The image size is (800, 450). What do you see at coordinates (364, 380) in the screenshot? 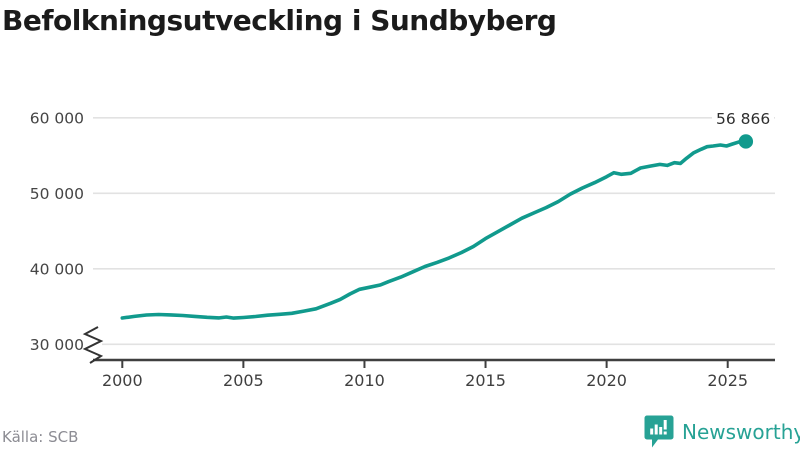
I see `x-axis-tick-label: 2010` at bounding box center [364, 380].